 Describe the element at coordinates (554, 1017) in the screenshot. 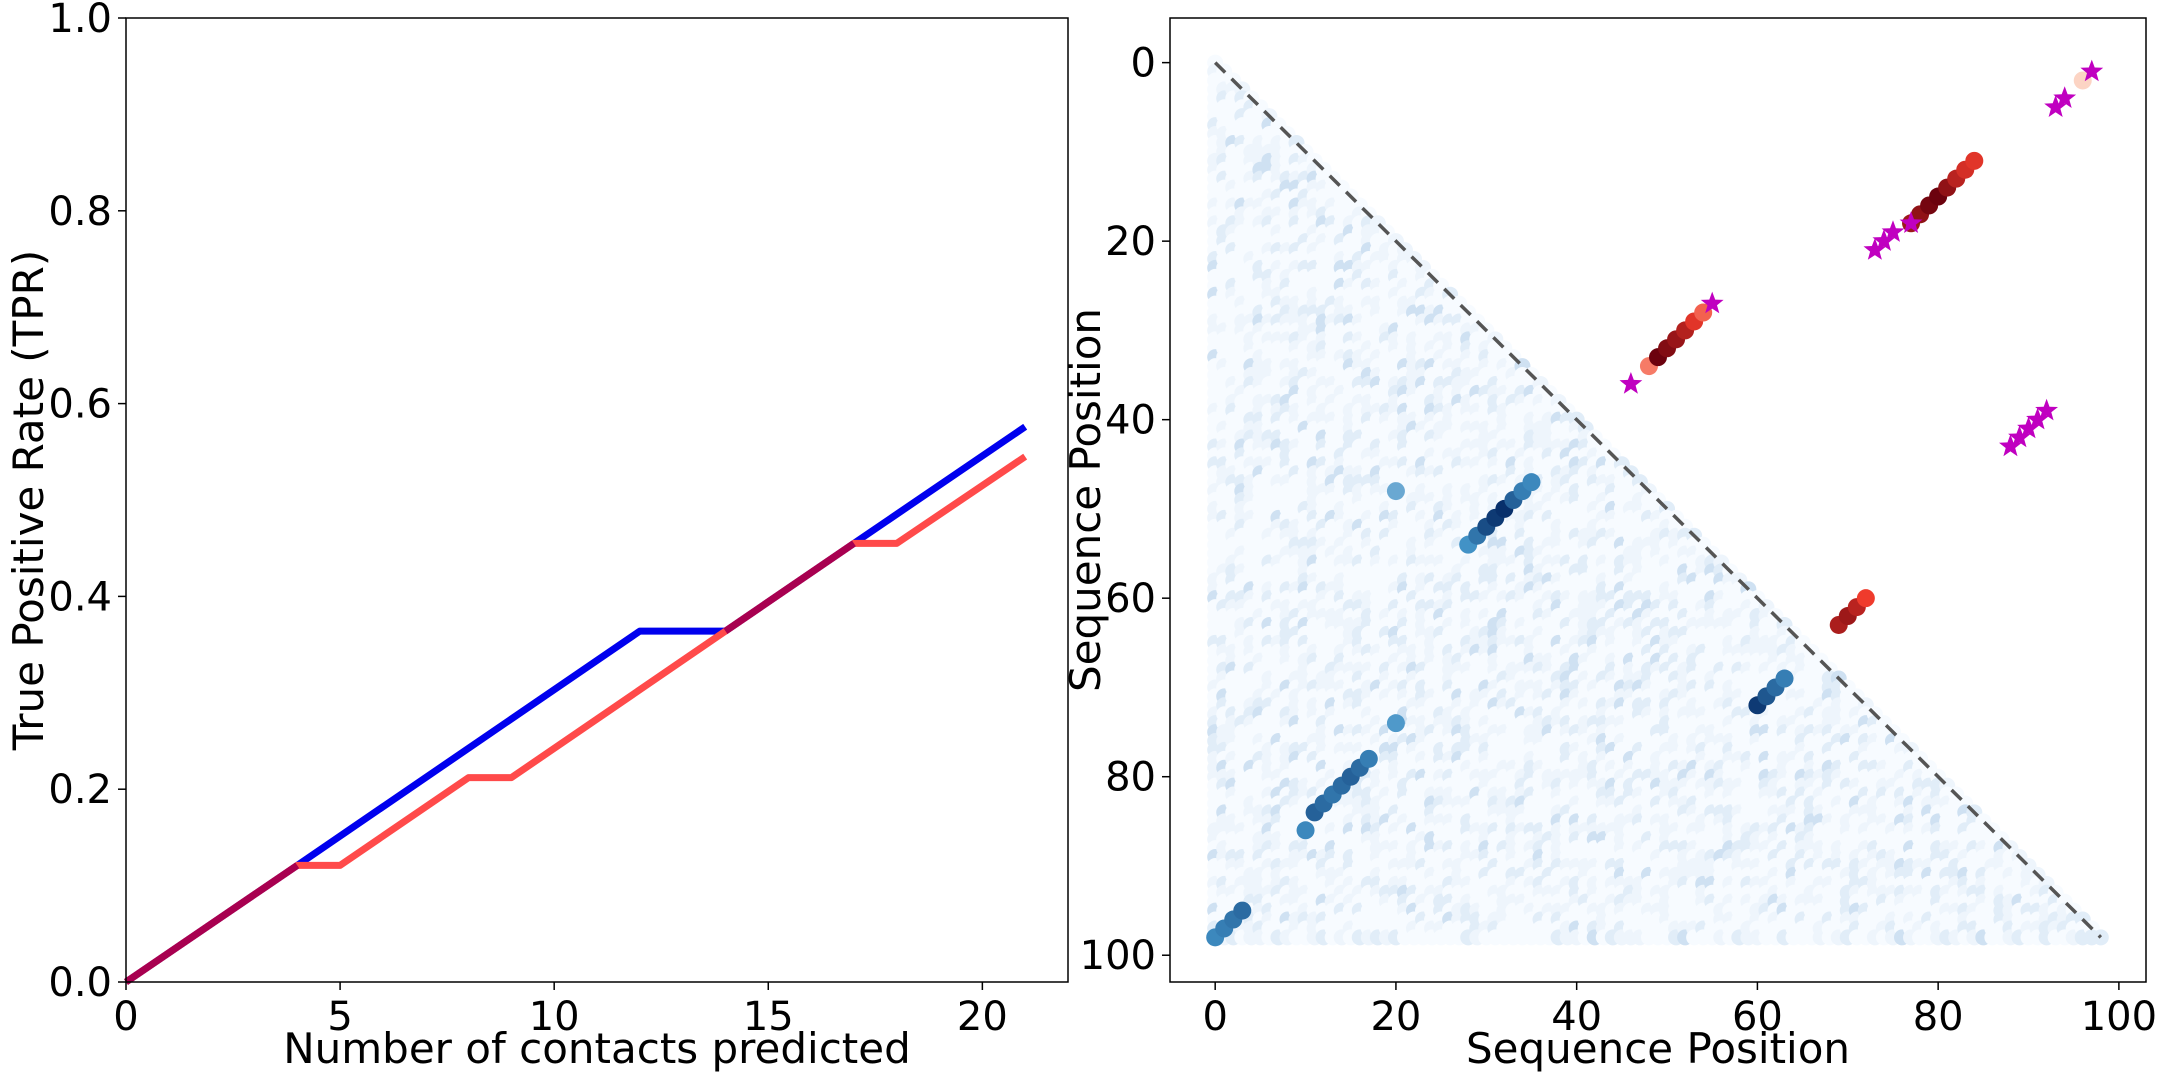

I see `tpr-x-tick-label: 10` at that location.